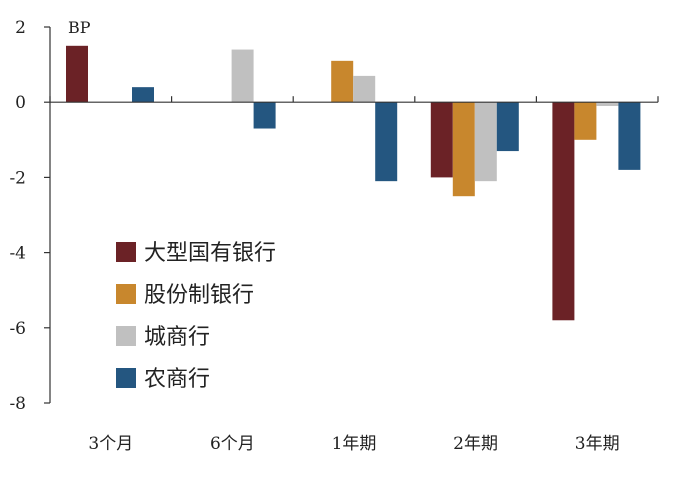 The width and height of the screenshot is (700, 485). Describe the element at coordinates (79, 27) in the screenshot. I see `y-unit-label: BP` at that location.